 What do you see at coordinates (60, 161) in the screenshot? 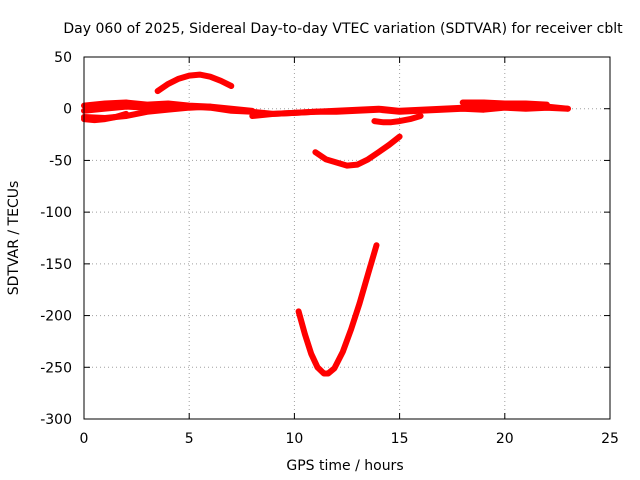
I see `y-tick-label: -50` at bounding box center [60, 161].